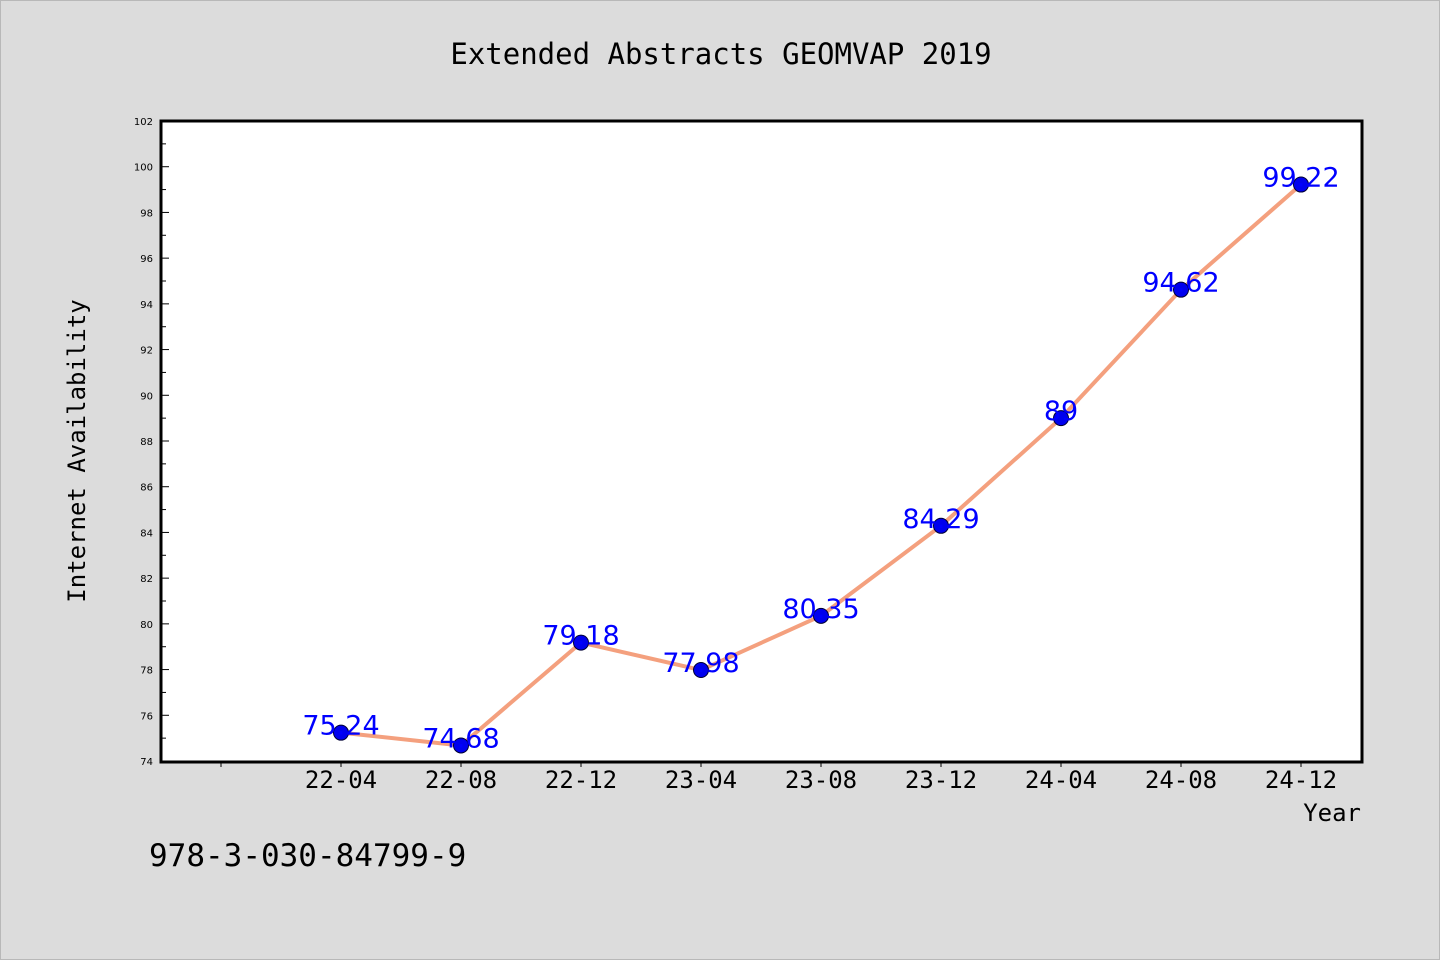  I want to click on data-label: 75.24, so click(340, 726).